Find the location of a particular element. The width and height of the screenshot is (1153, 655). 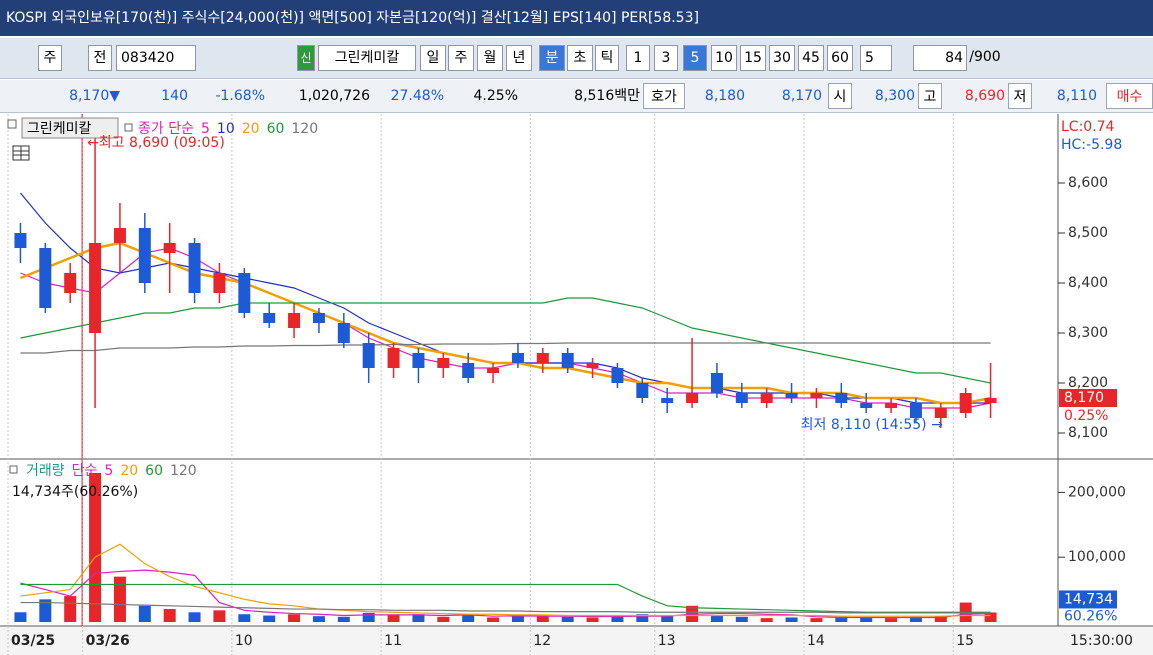

toolbar-button: 45 is located at coordinates (811, 58).